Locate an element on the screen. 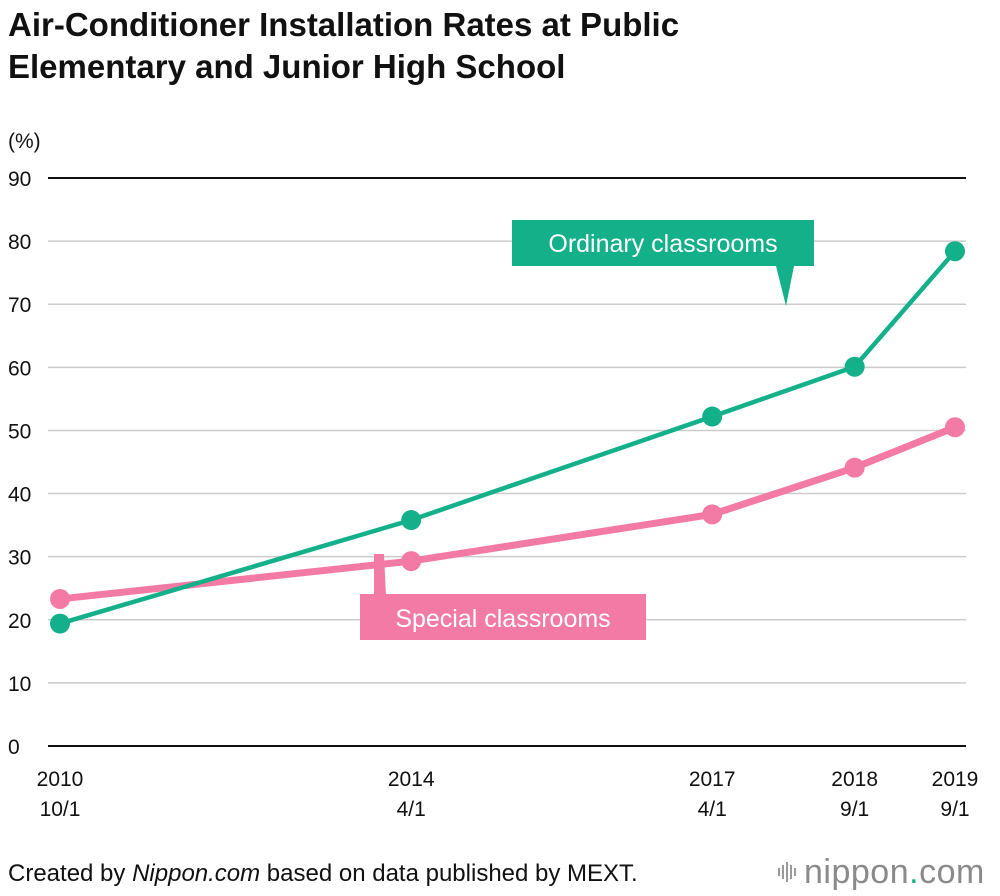  legend-label-ordinary: Ordinary classrooms is located at coordinates (662, 244).